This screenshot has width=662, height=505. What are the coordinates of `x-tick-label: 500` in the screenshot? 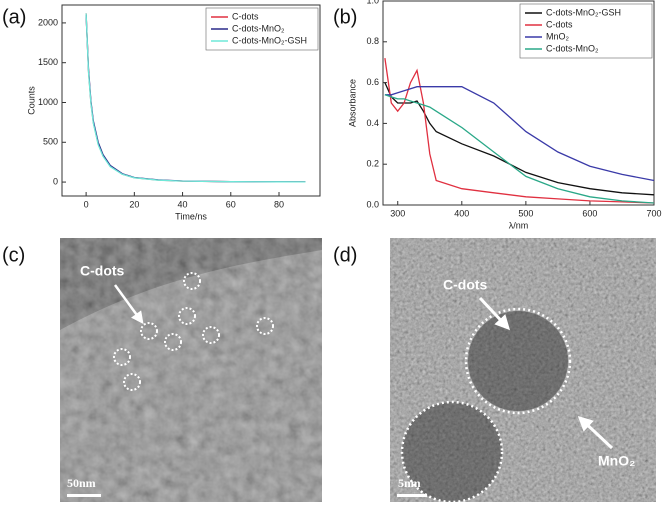 It's located at (525, 213).